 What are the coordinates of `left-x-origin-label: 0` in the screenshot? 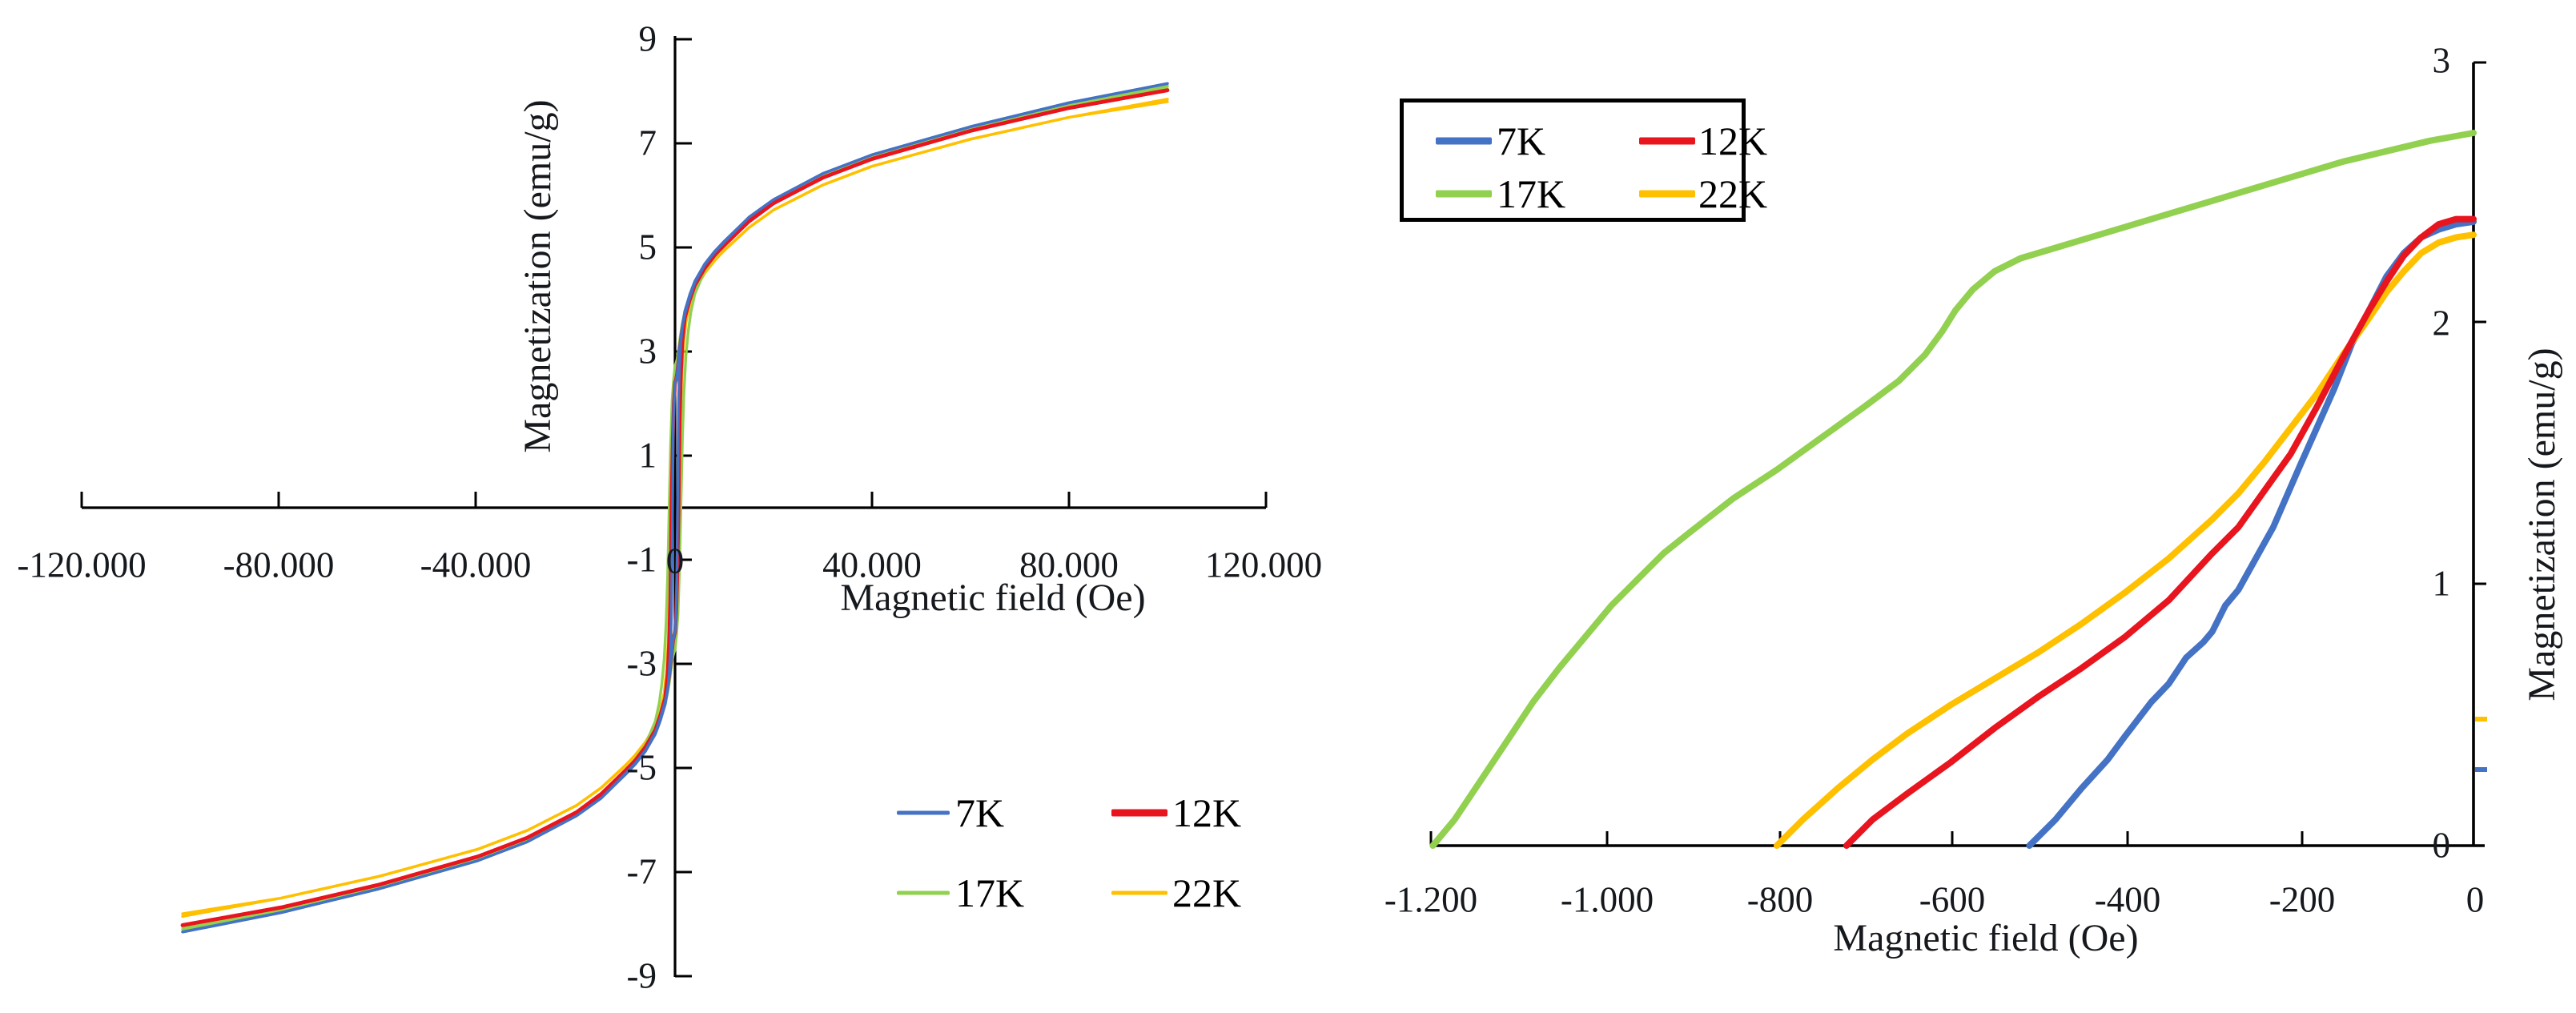 It's located at (675, 561).